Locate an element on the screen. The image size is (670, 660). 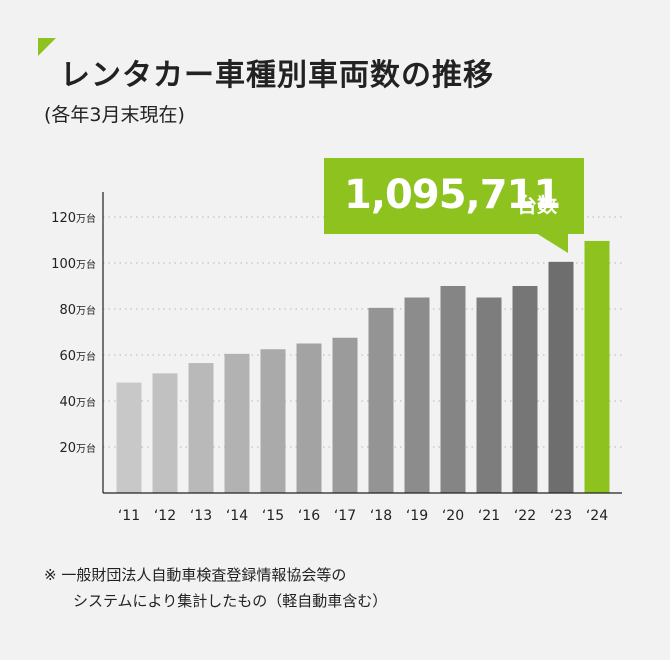
x-tick-label: ‘15 is located at coordinates (273, 516).